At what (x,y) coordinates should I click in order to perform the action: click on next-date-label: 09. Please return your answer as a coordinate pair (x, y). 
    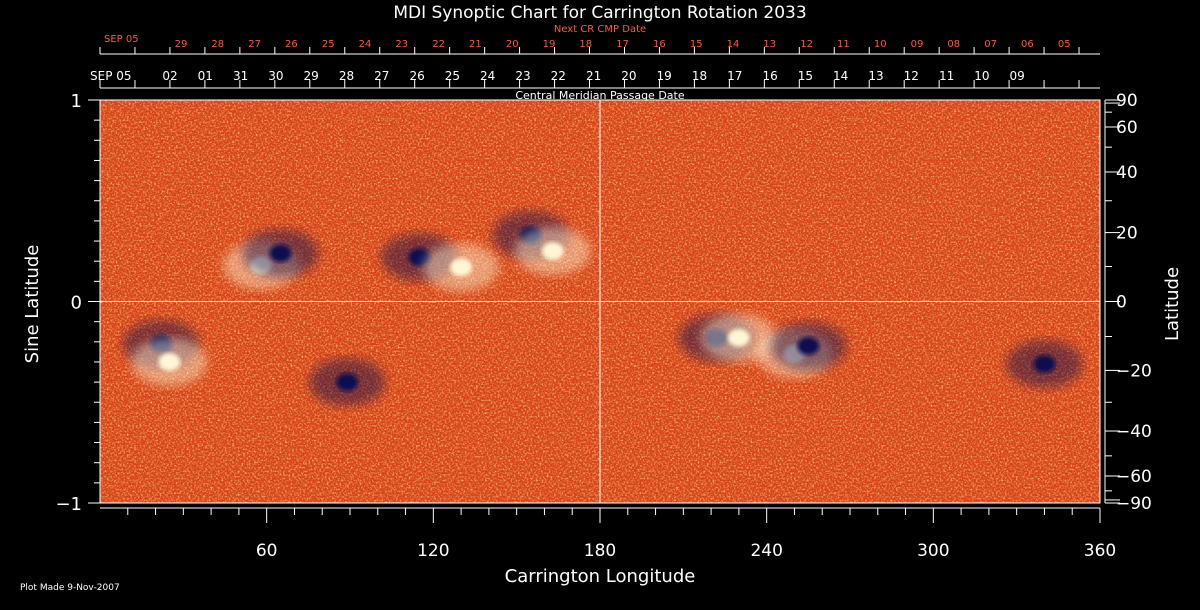
    Looking at the image, I should click on (917, 44).